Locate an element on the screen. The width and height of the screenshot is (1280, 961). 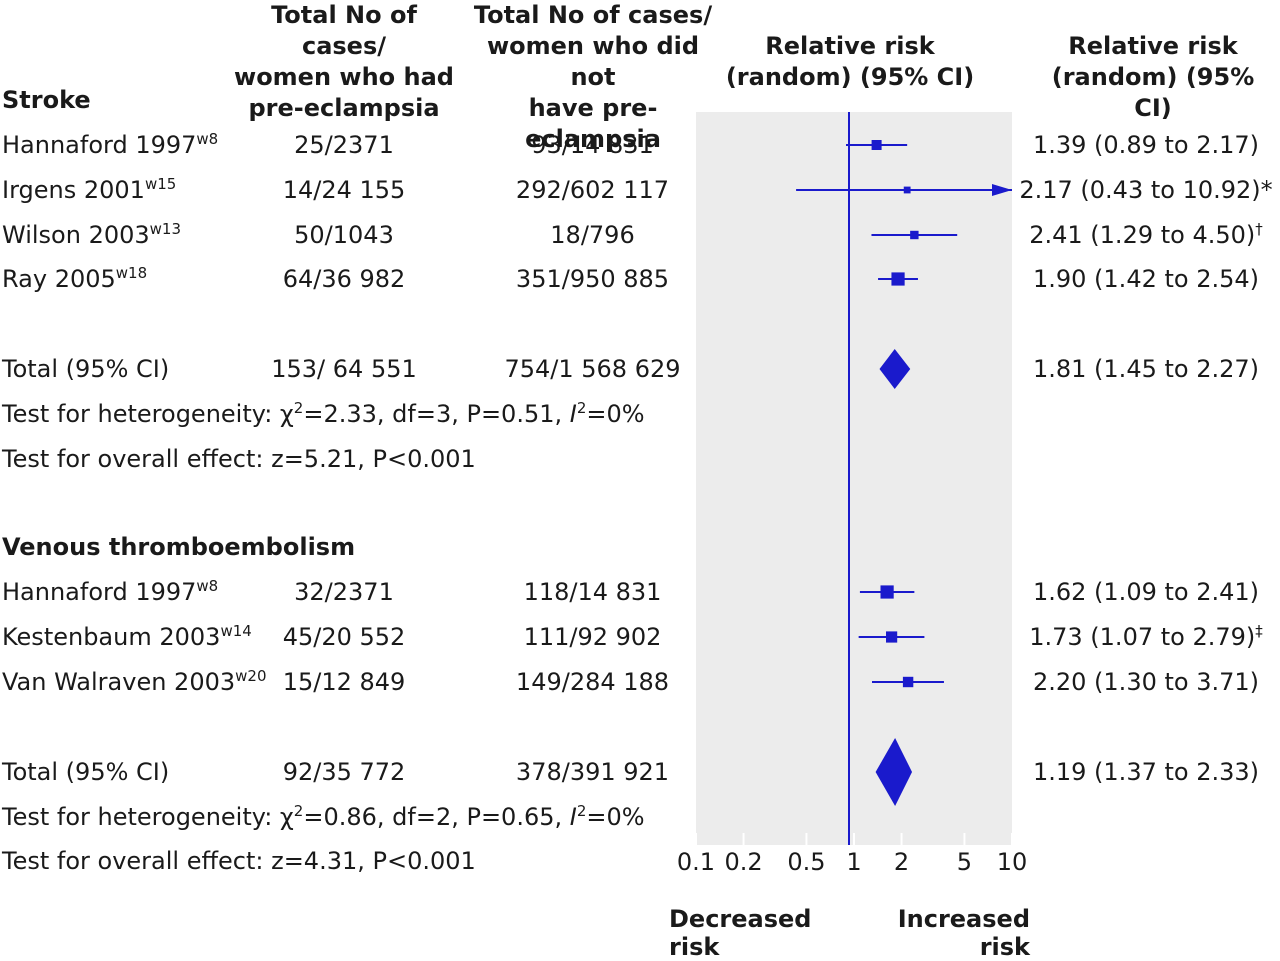
decreased-risk-label: Decreased risk is located at coordinates (740, 933).